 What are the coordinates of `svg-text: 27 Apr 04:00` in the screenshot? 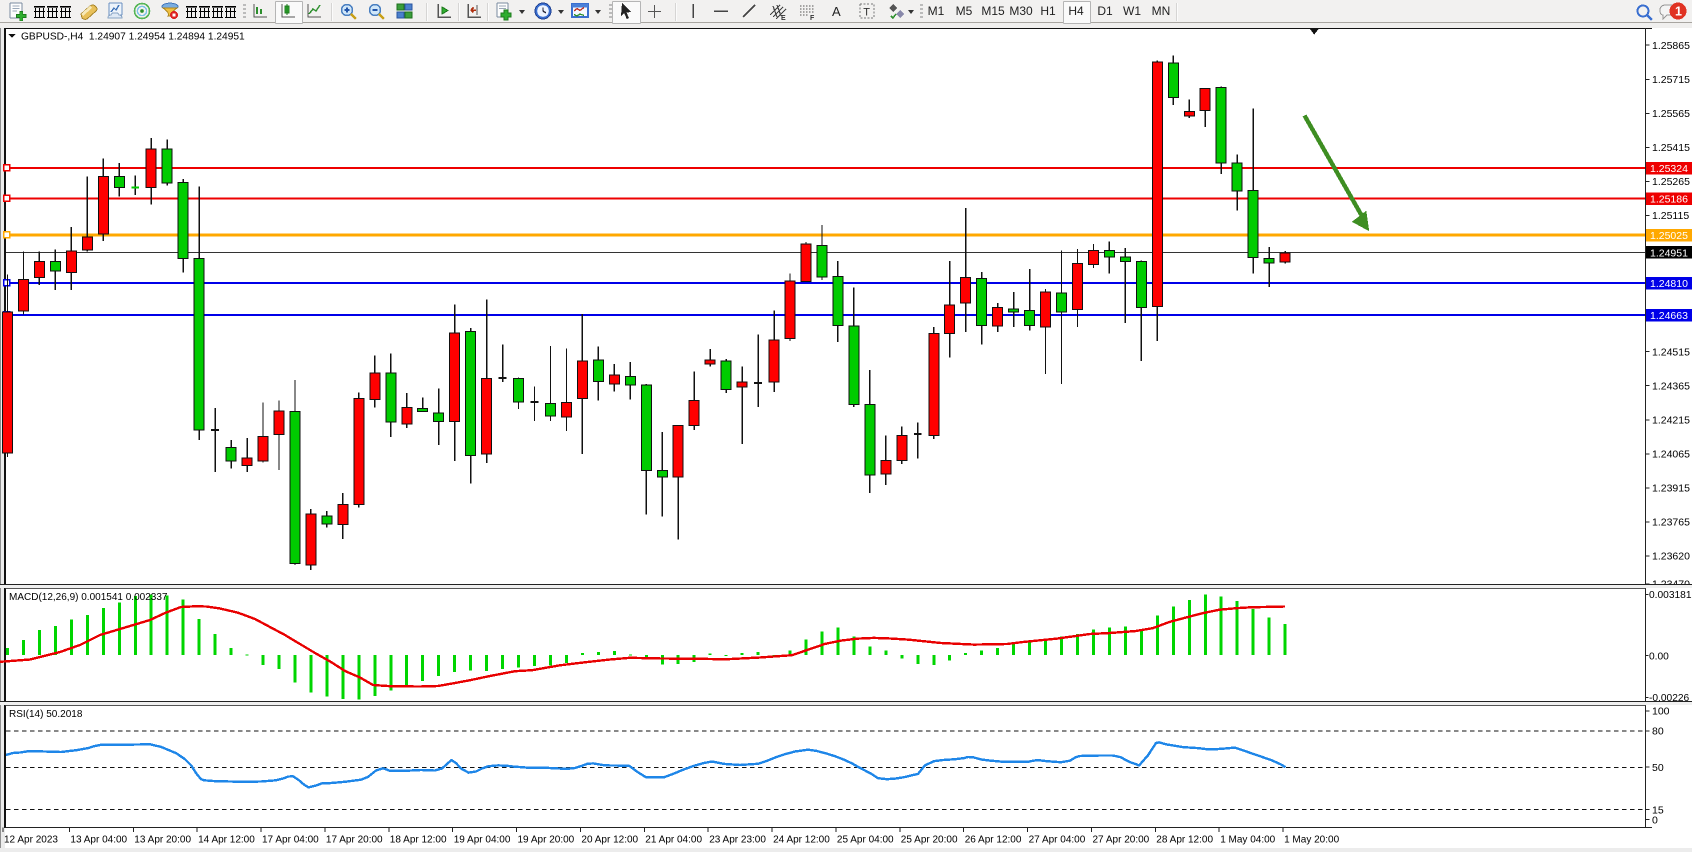 It's located at (1057, 840).